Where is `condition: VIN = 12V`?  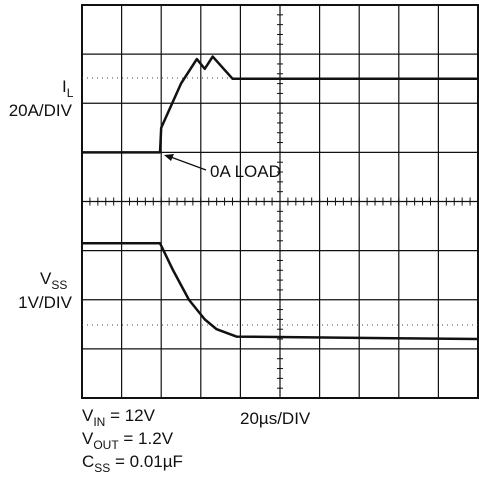 condition: VIN = 12V is located at coordinates (119, 417).